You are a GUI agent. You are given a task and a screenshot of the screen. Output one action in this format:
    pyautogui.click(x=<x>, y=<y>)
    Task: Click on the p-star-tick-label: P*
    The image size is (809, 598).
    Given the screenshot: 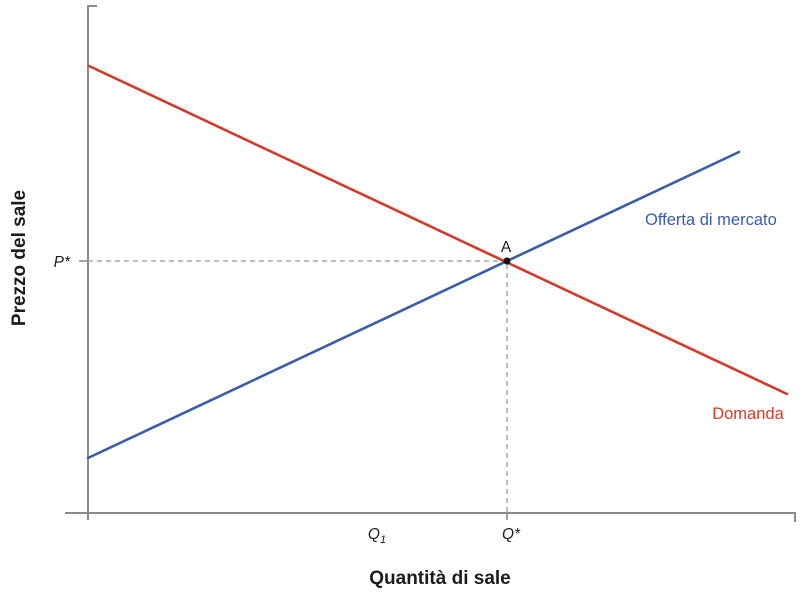 What is the action you would take?
    pyautogui.click(x=62, y=262)
    